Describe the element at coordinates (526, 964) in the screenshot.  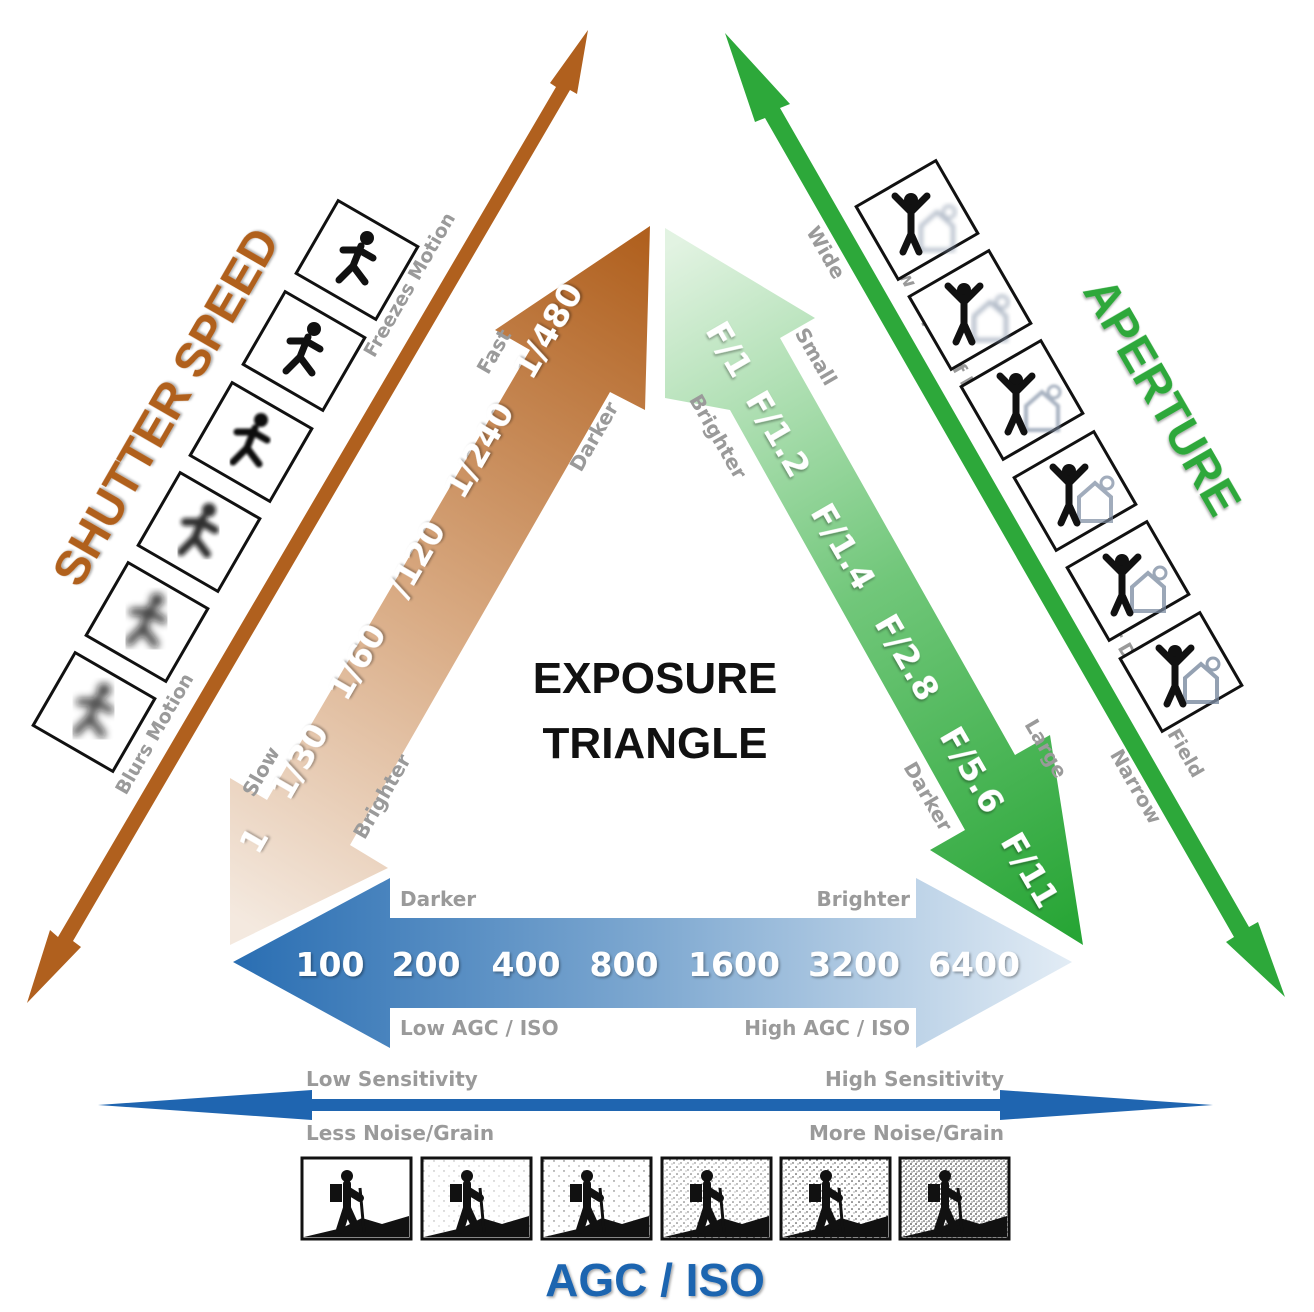
I see `iso-value-400: 400` at that location.